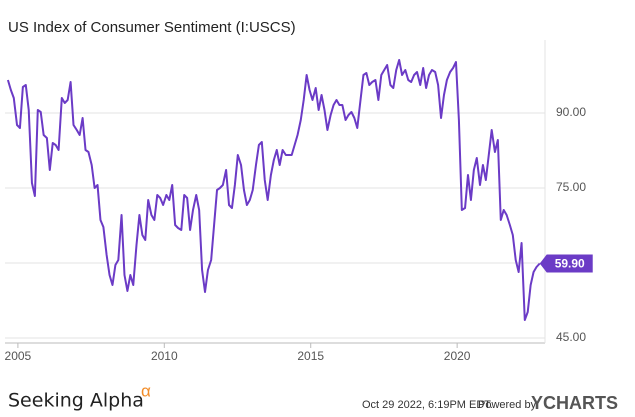 The image size is (635, 417). I want to click on last-value-callout: 59.90, so click(566, 263).